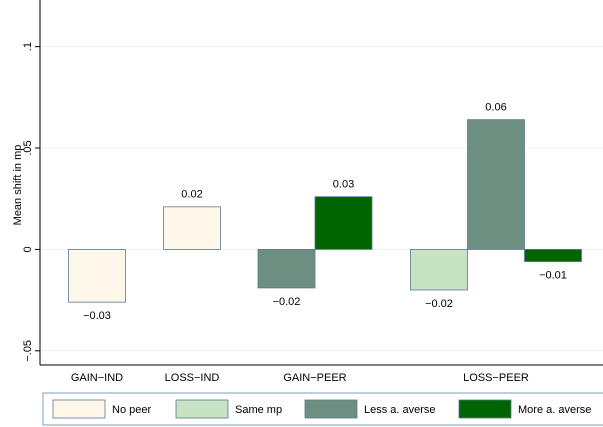 This screenshot has width=603, height=427. What do you see at coordinates (28, 46) in the screenshot?
I see `y-tick-label: .1` at bounding box center [28, 46].